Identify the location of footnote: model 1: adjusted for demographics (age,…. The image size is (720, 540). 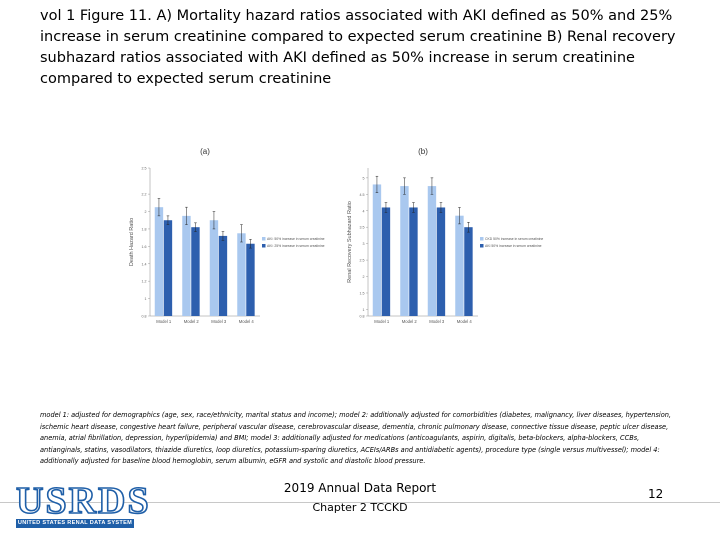
(356, 438).